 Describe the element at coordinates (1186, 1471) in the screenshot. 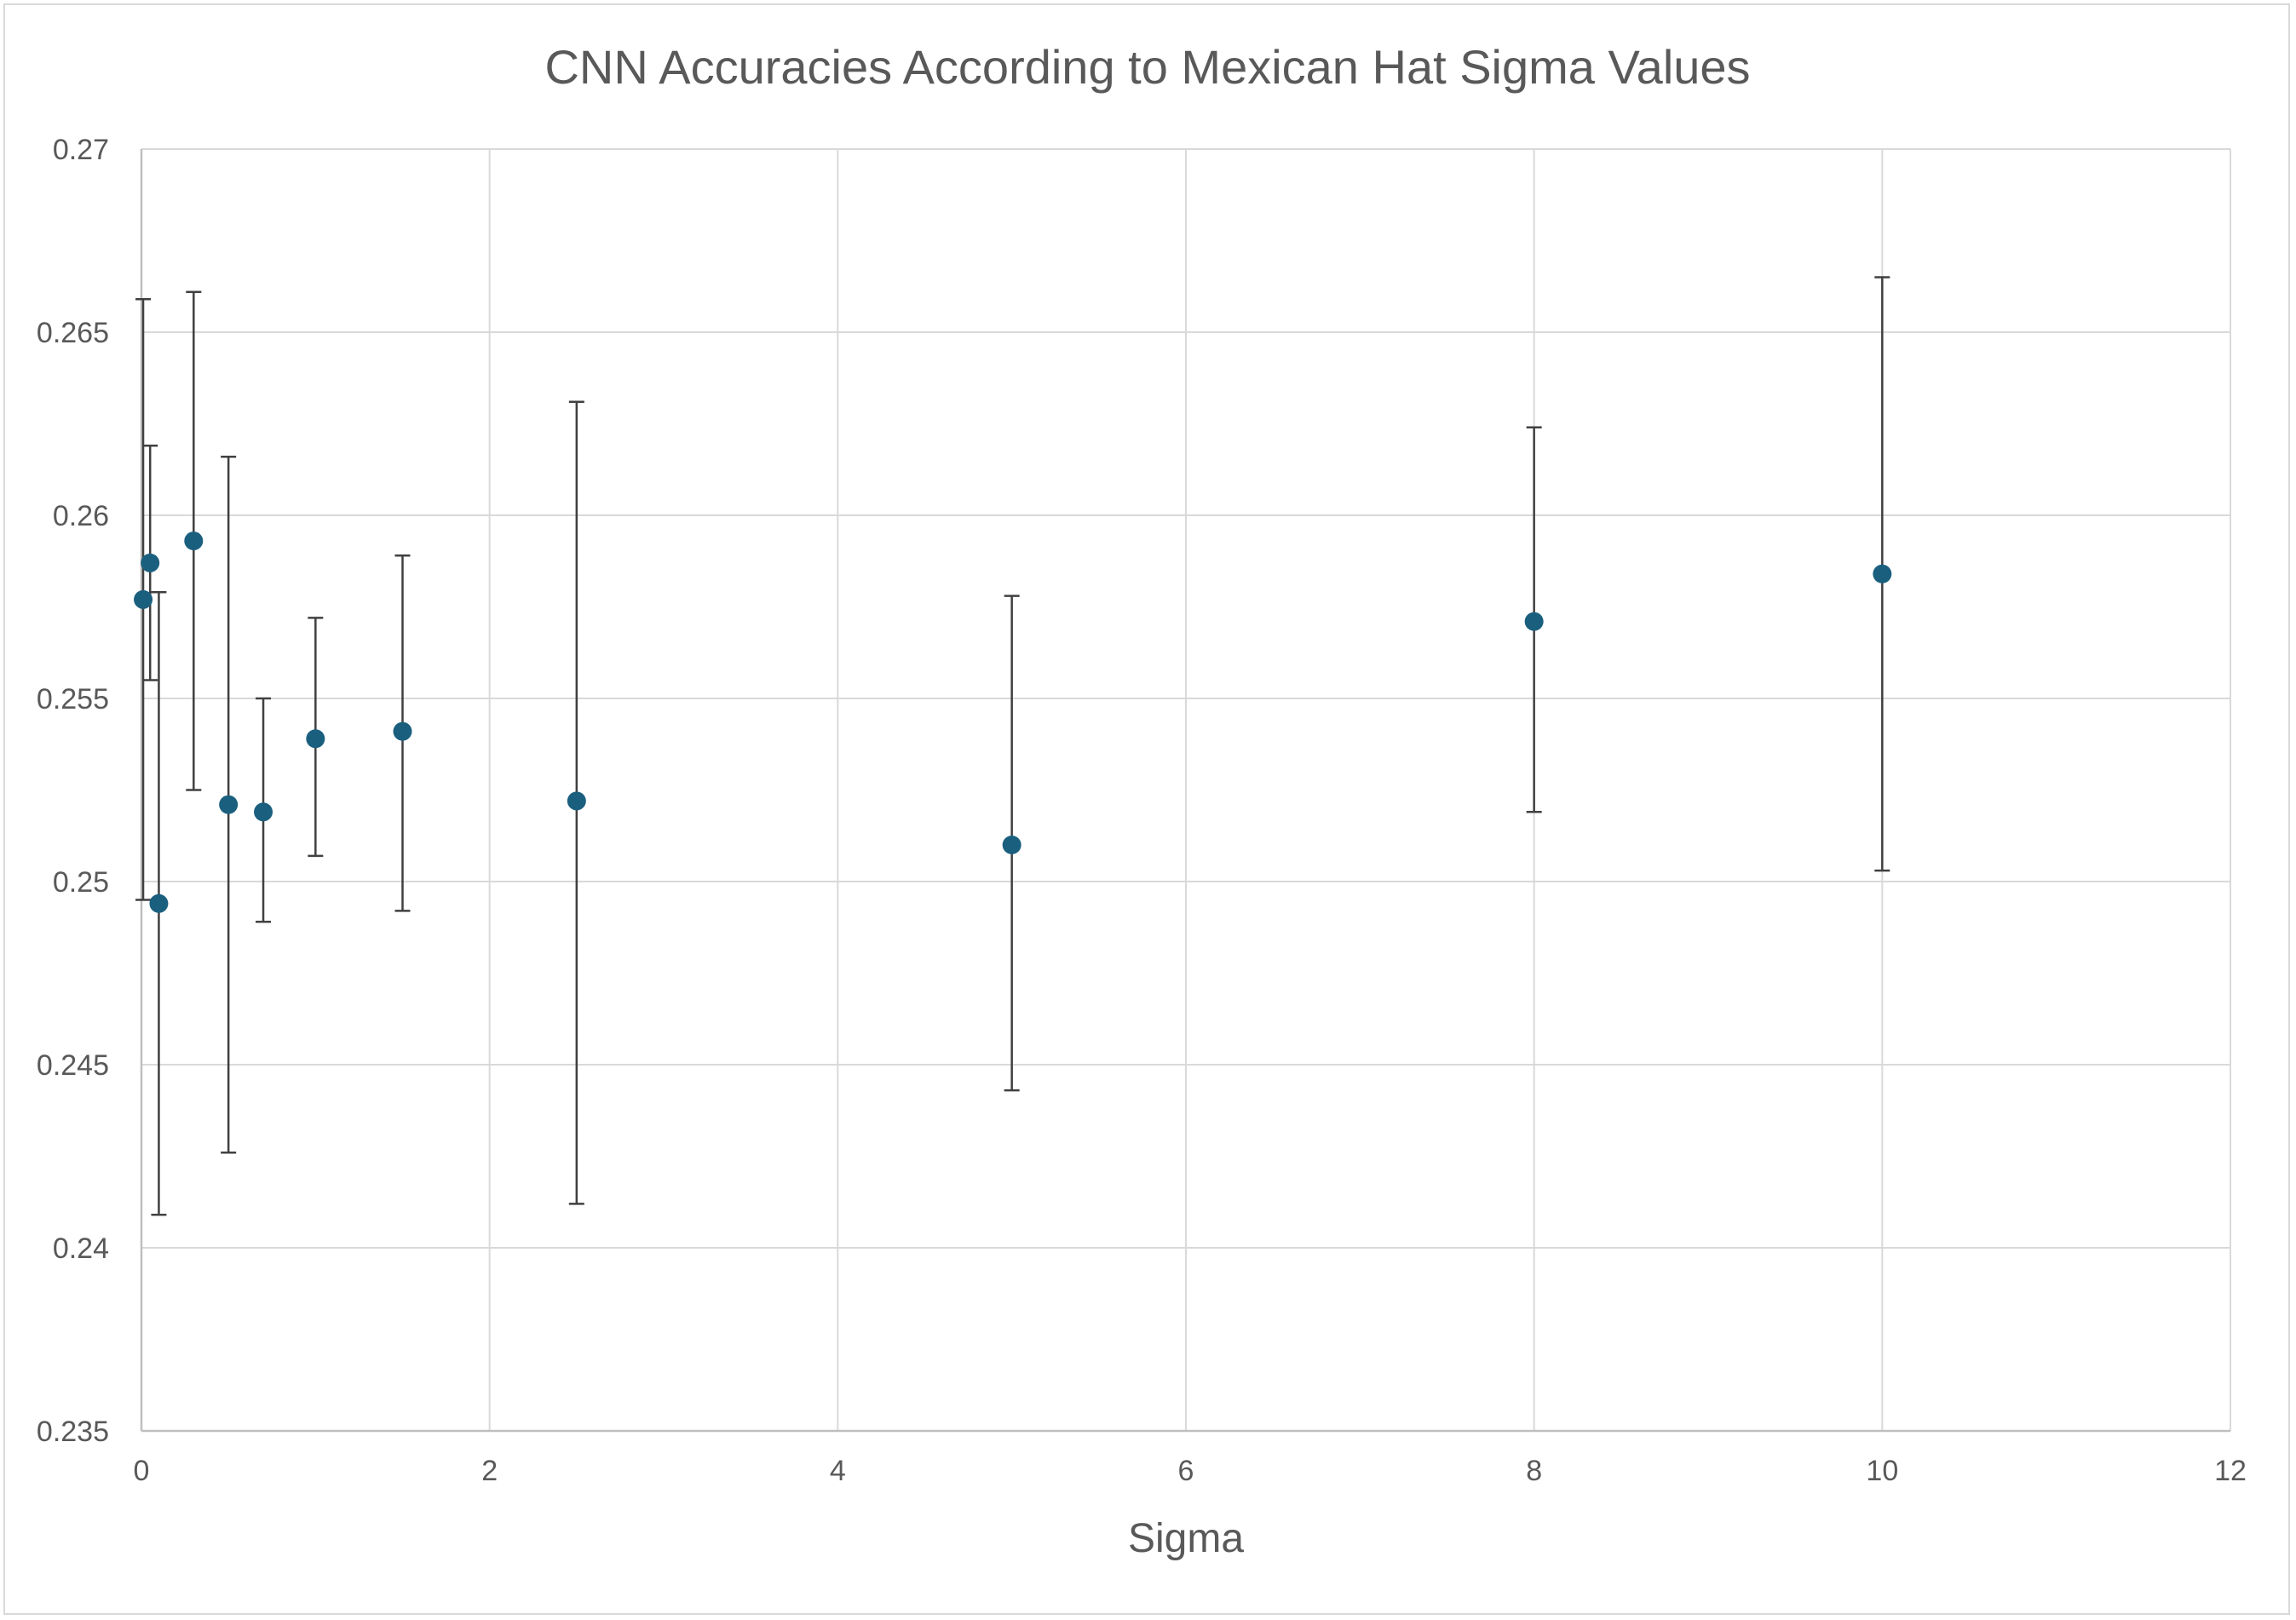

I see `x-tick-label: 6` at that location.